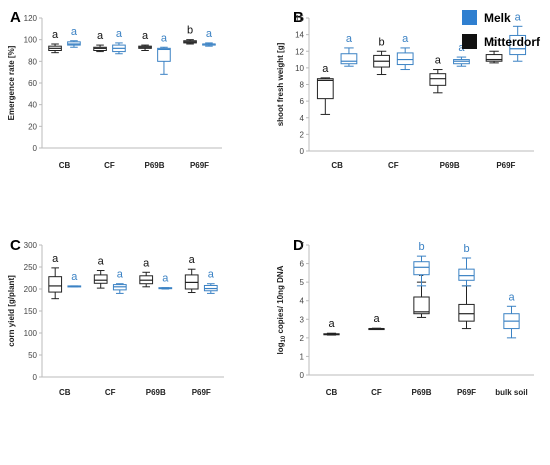  Describe the element at coordinates (280, 300) in the screenshot. I see `y-axis-label-rest: copies/ 10ng DNA` at that location.